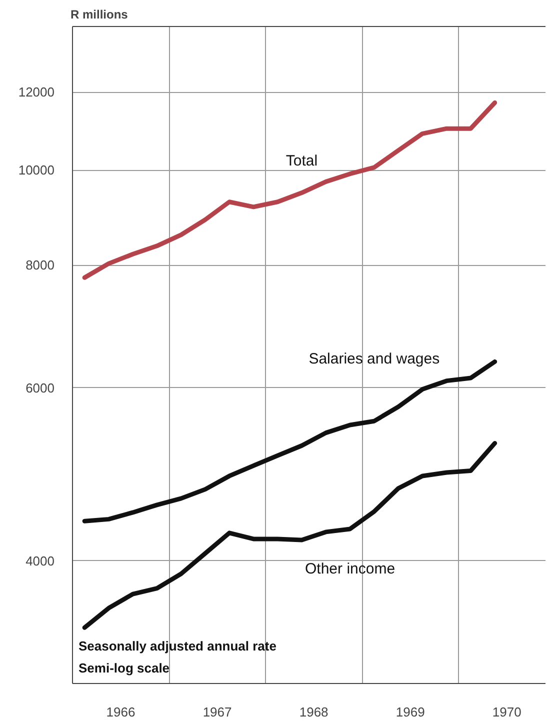  I want to click on x-tick-label: 1967, so click(217, 712).